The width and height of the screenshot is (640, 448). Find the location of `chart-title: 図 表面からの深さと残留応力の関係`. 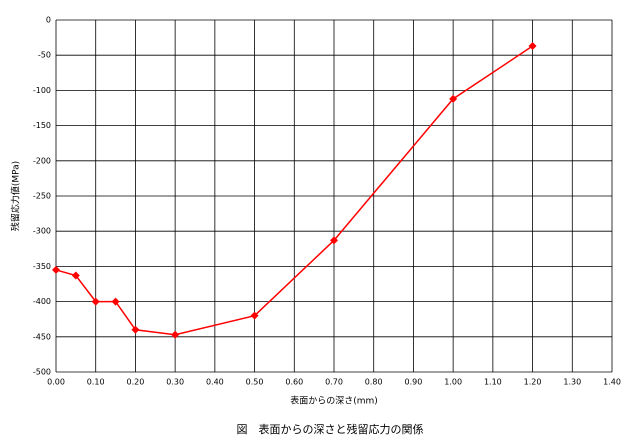

chart-title: 図 表面からの深さと残留応力の関係 is located at coordinates (330, 429).